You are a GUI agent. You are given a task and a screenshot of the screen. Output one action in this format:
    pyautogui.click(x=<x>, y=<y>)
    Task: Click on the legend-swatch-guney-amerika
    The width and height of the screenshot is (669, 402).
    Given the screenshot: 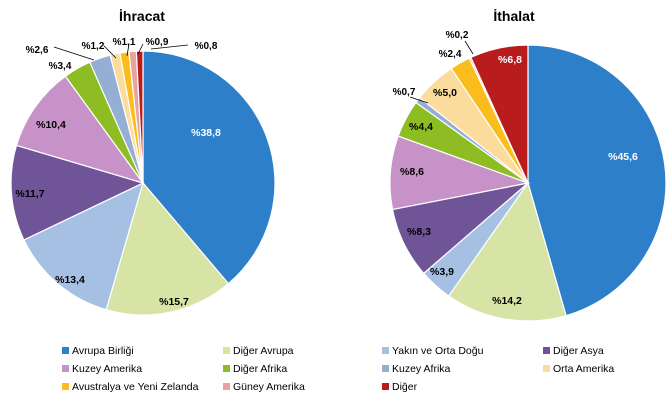 What is the action you would take?
    pyautogui.click(x=226, y=386)
    